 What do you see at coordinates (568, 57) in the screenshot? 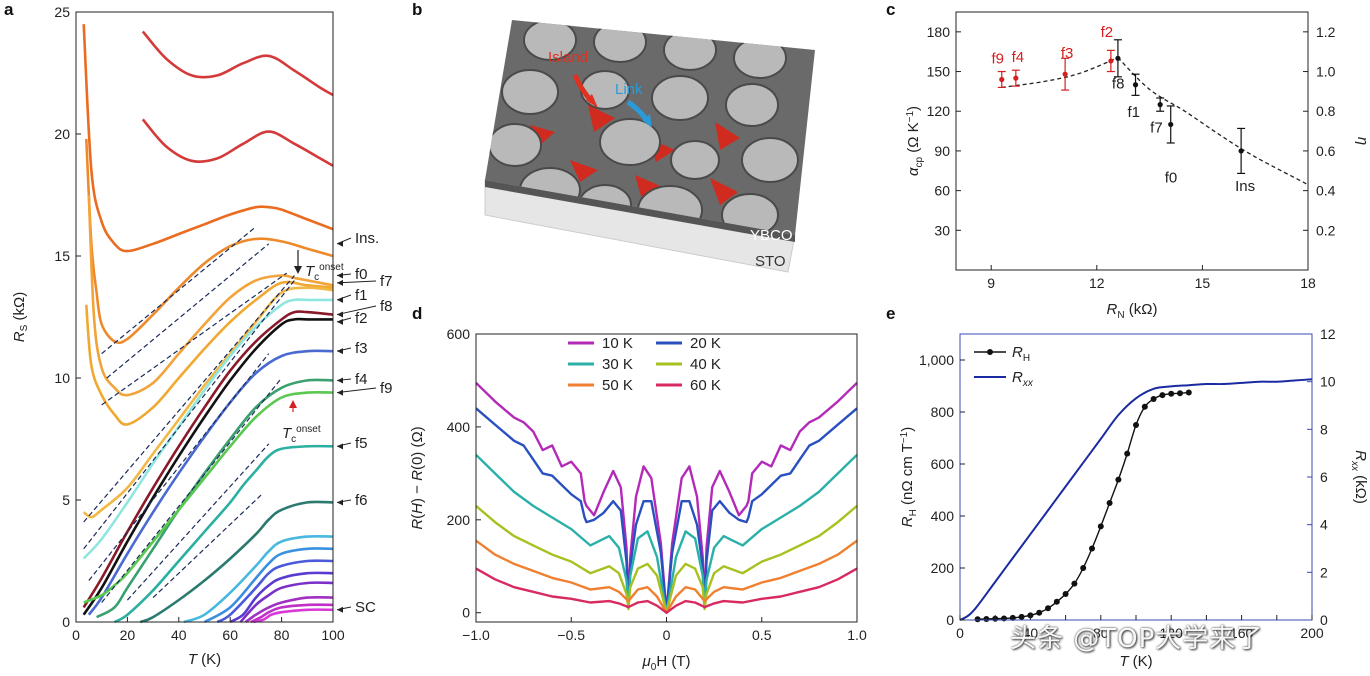
I see `island-label: Island` at bounding box center [568, 57].